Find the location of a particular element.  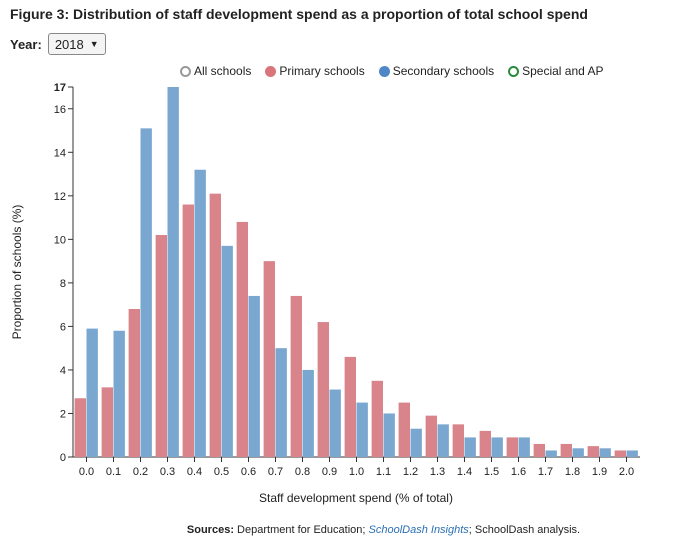

x-tick-label: 1.5 is located at coordinates (491, 472).